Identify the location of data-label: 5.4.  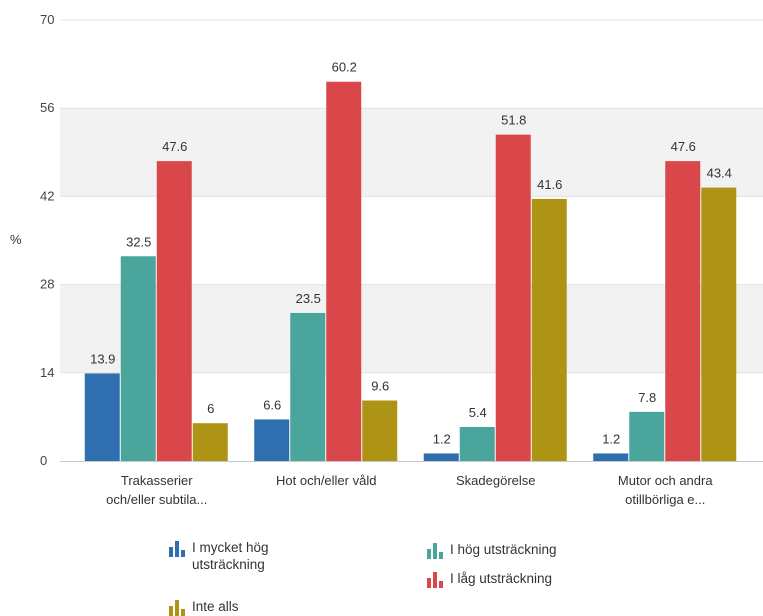
(478, 412).